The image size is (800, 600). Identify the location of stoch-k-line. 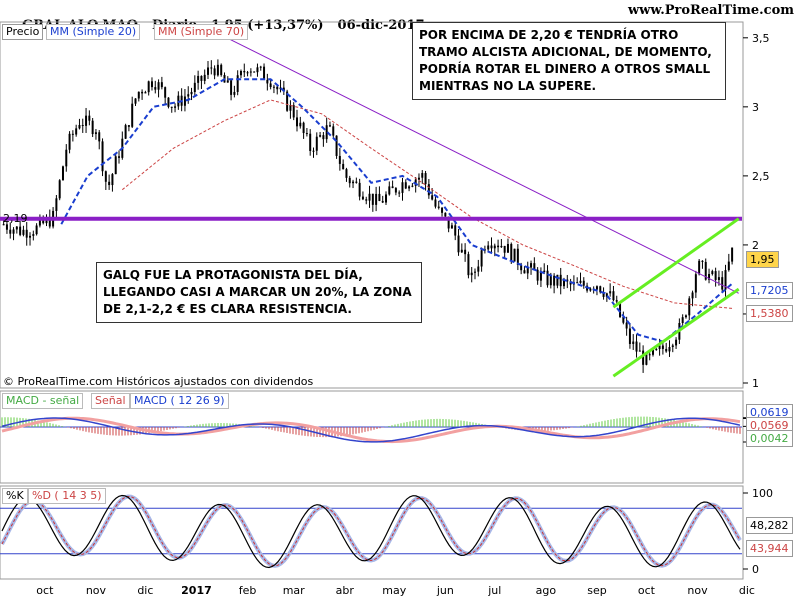
(371, 531).